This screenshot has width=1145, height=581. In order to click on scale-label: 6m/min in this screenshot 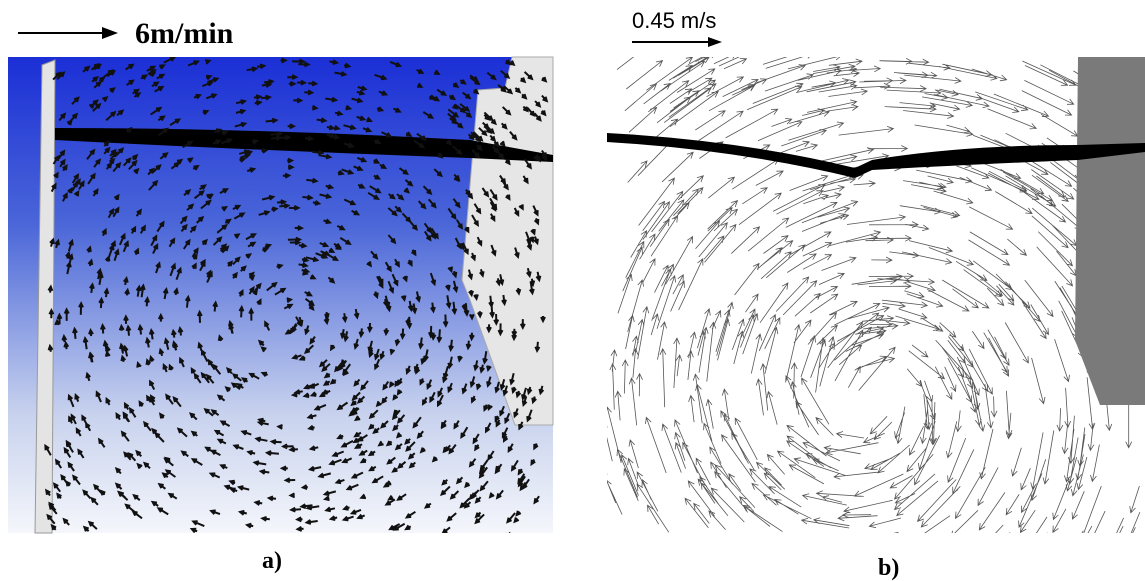, I will do `click(184, 33)`.